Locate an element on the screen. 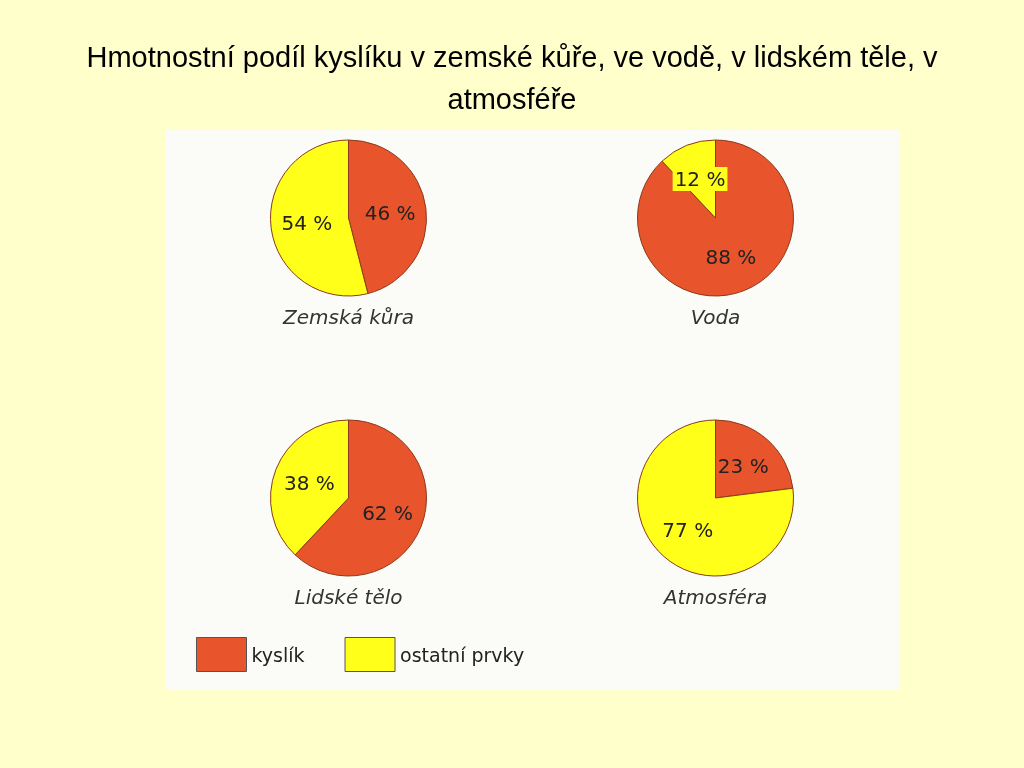 The height and width of the screenshot is (768, 1024). data-label: 54 % is located at coordinates (307, 223).